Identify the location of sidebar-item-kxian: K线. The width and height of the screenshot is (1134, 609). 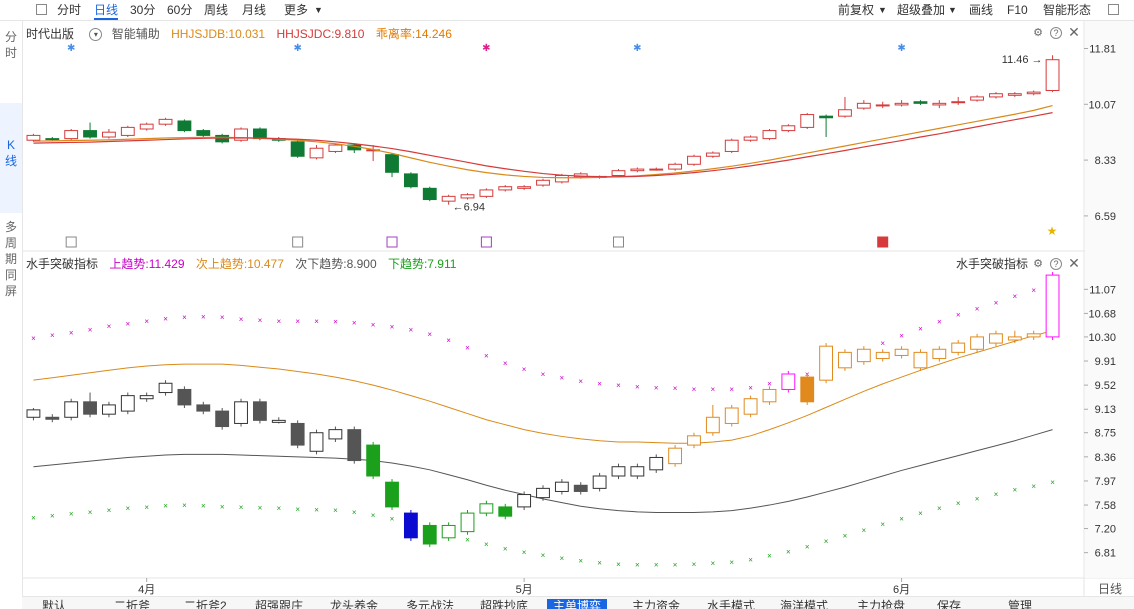
(11, 158).